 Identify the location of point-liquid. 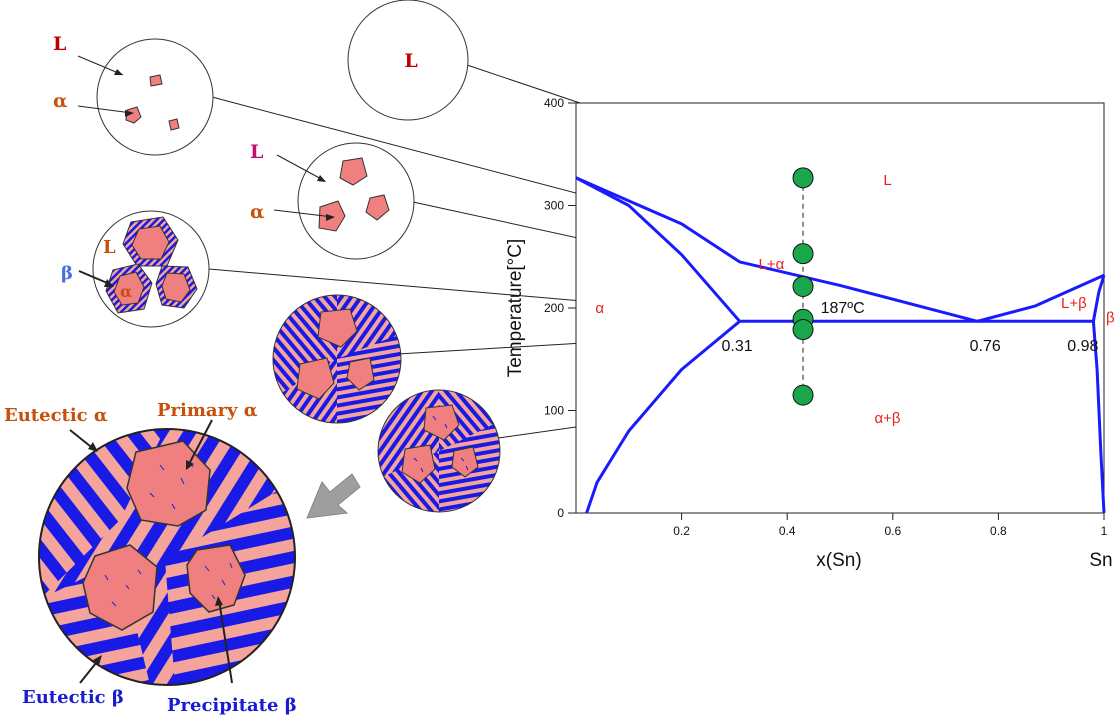
(803, 178).